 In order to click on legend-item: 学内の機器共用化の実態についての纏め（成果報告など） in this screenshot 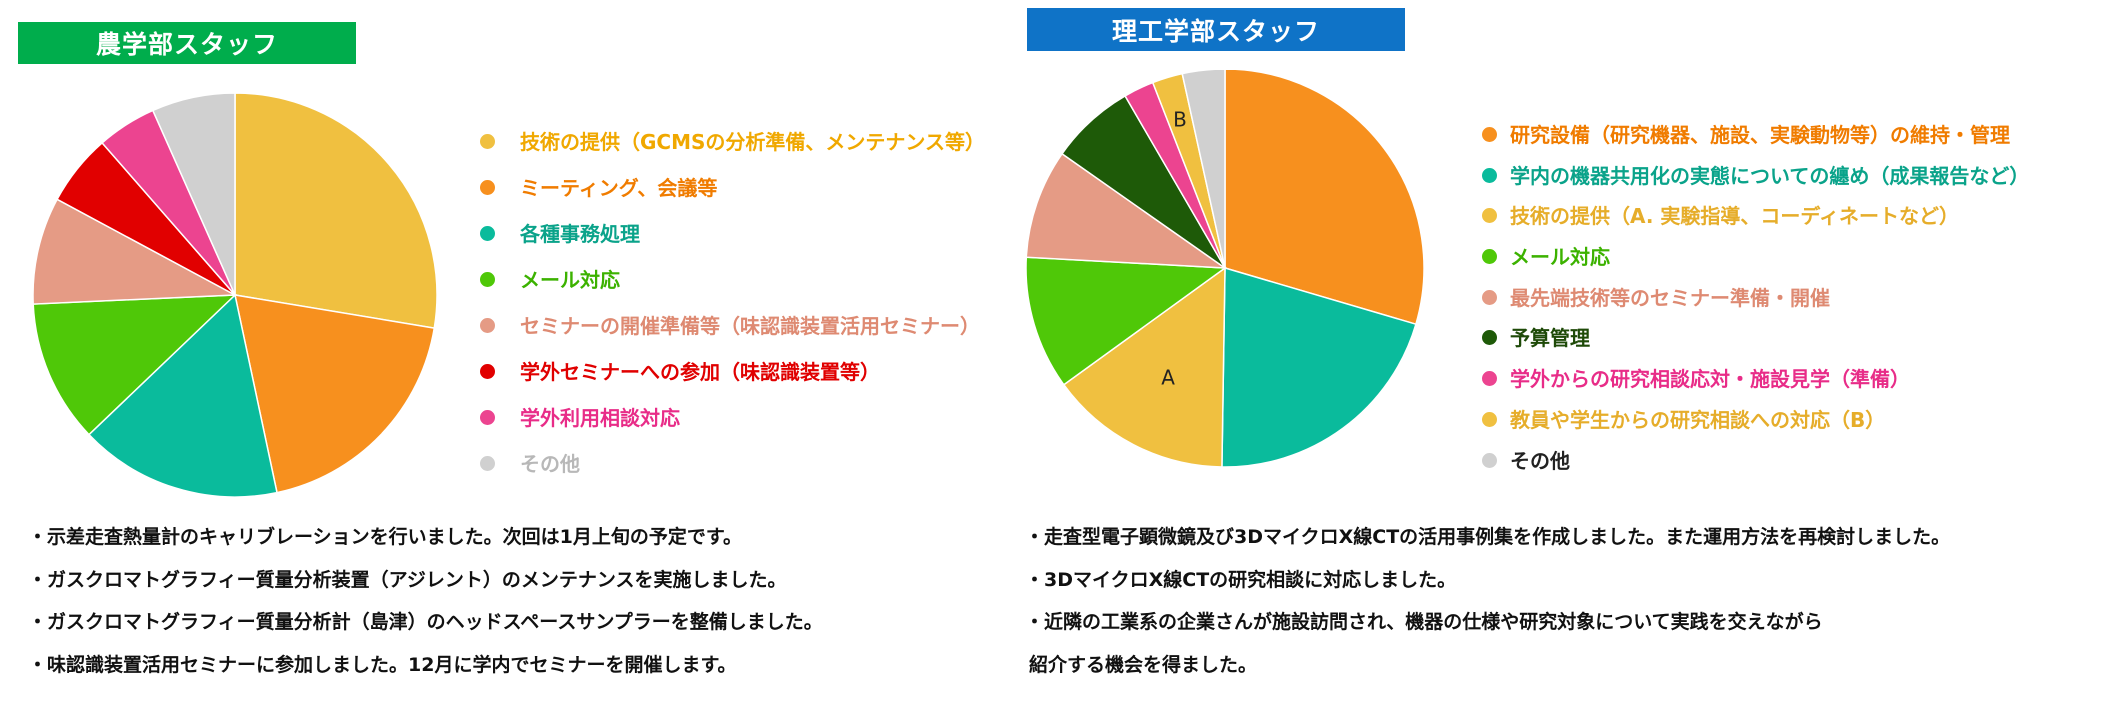, I will do `click(1755, 181)`.